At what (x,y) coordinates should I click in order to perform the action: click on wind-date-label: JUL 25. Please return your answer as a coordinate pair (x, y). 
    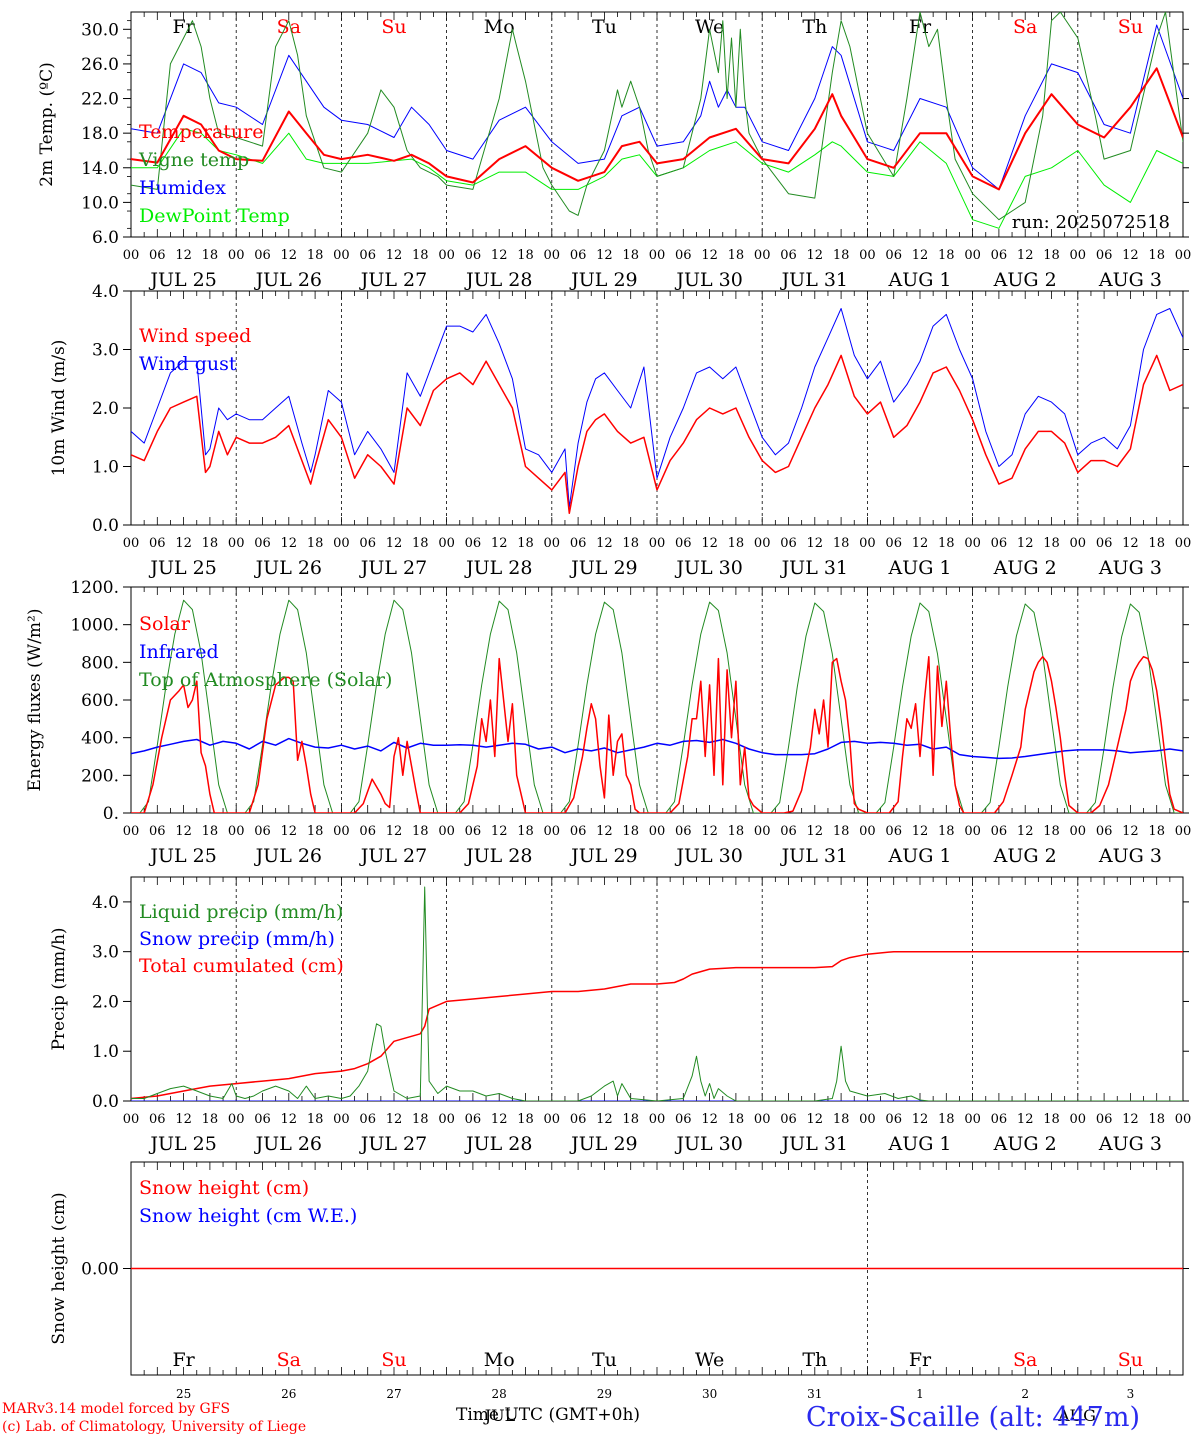
    Looking at the image, I should click on (182, 568).